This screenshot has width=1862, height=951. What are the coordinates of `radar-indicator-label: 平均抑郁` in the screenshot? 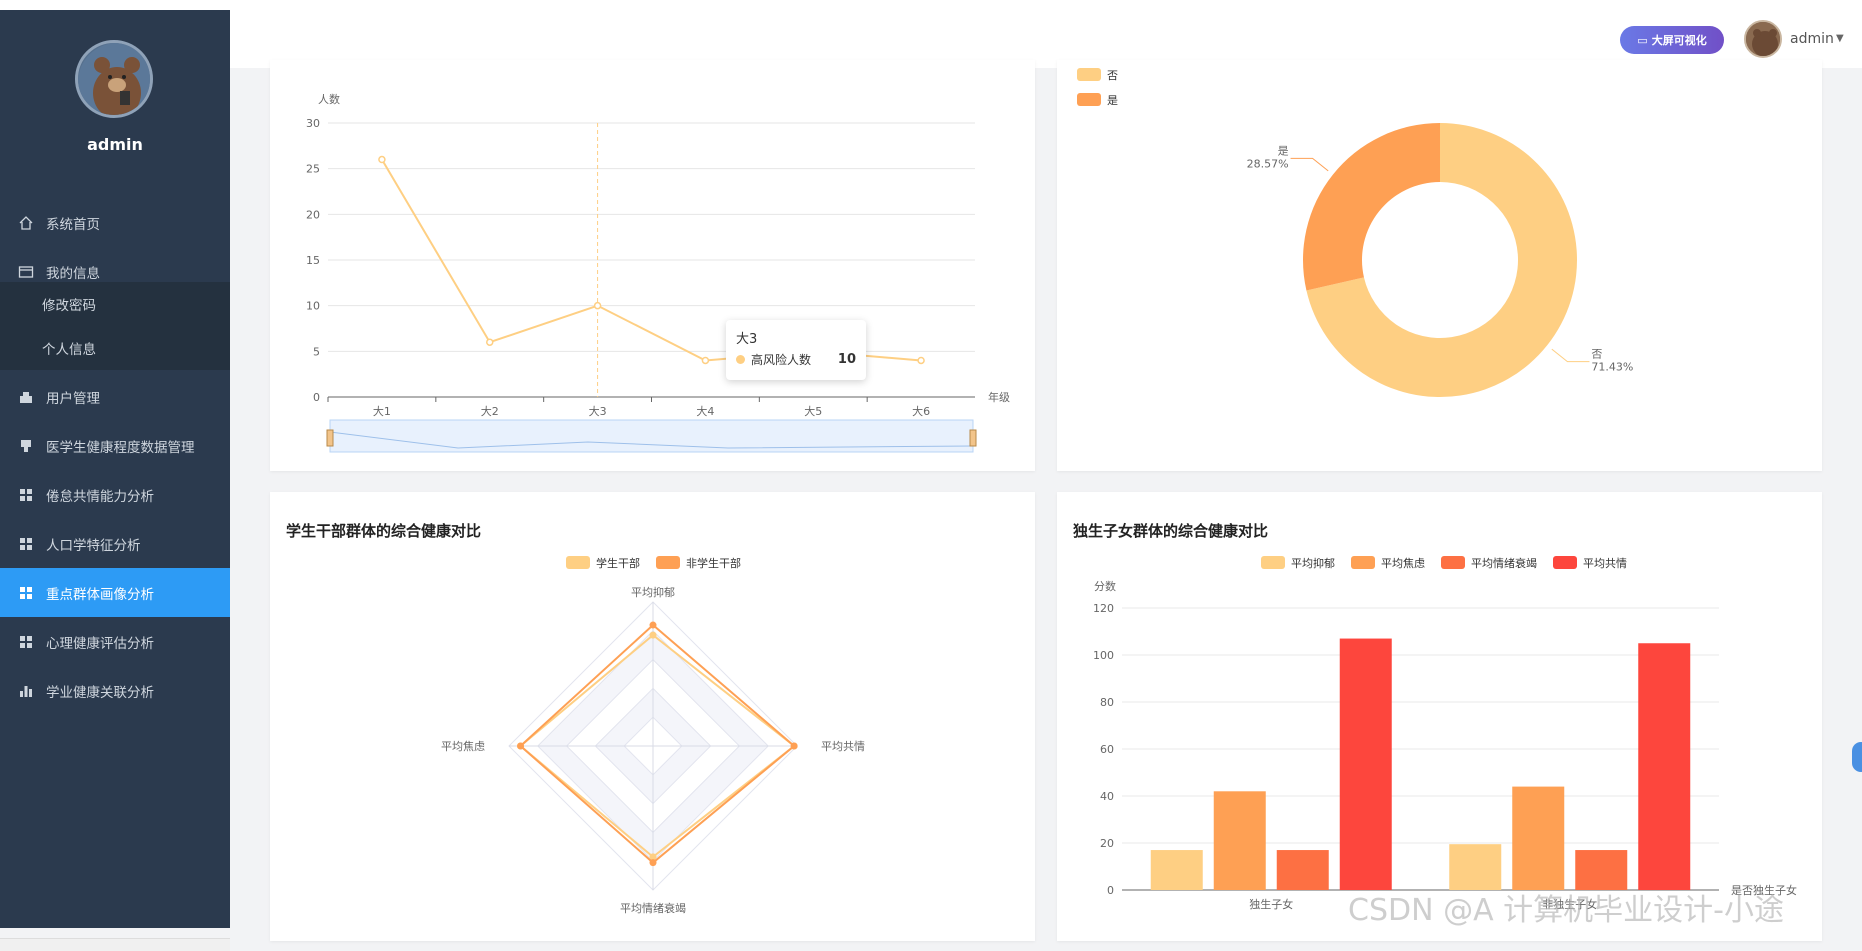 It's located at (653, 592).